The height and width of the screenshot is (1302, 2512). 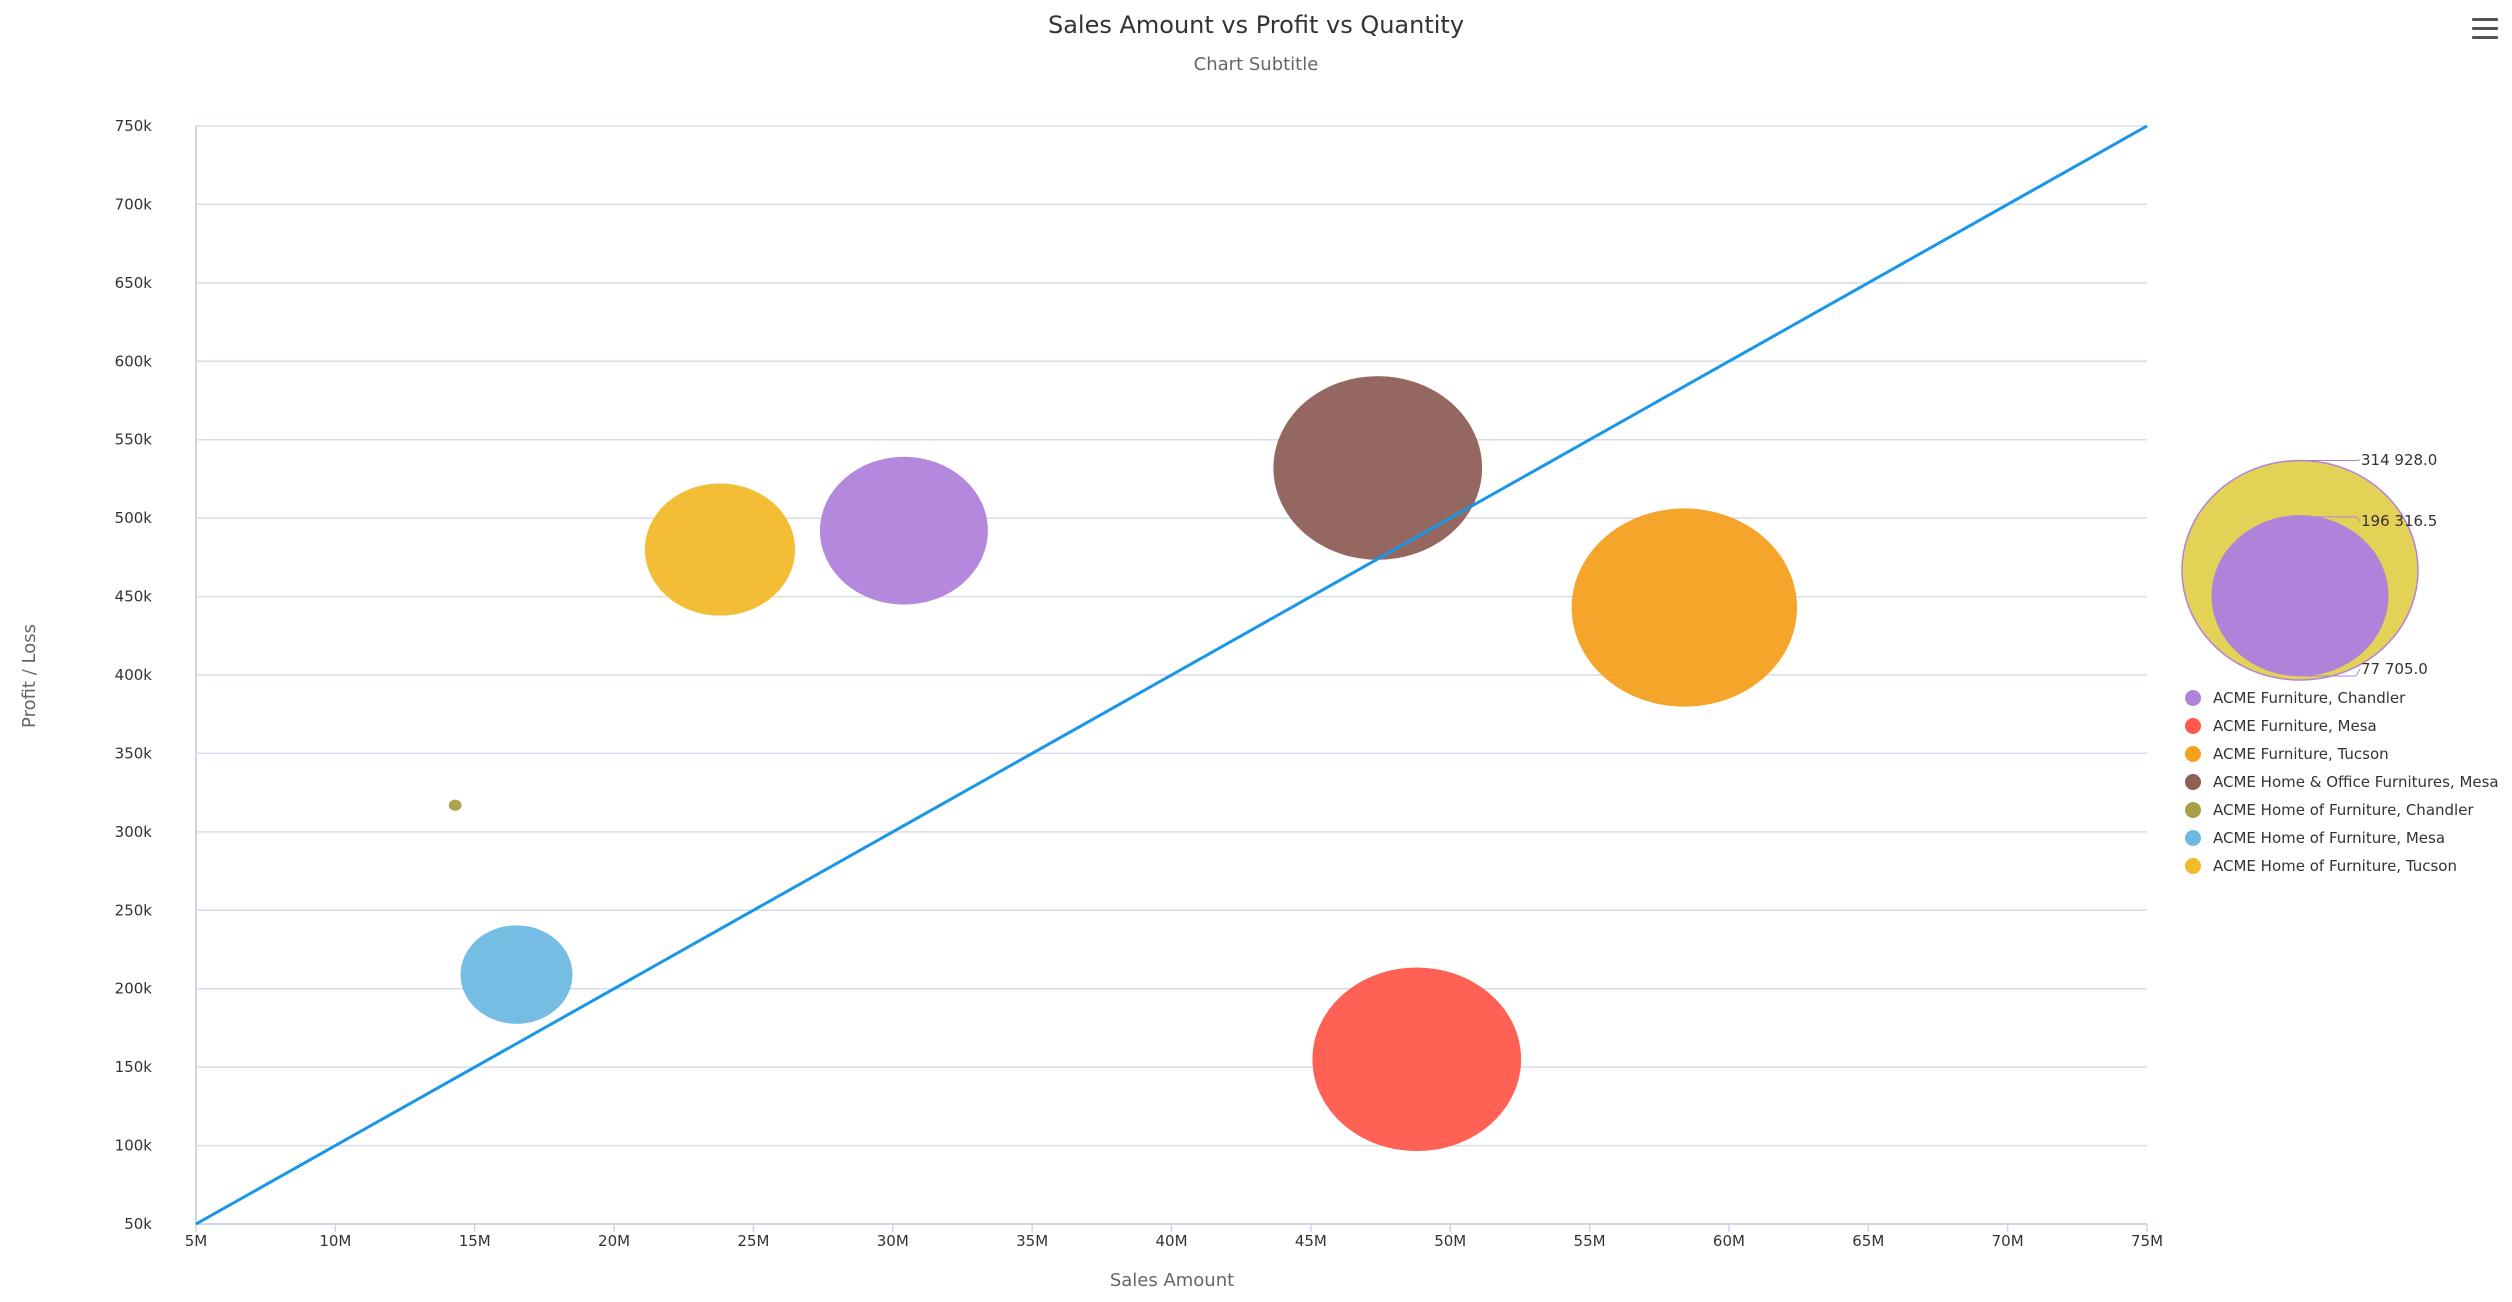 What do you see at coordinates (138, 1224) in the screenshot?
I see `y-tick-label: 50k` at bounding box center [138, 1224].